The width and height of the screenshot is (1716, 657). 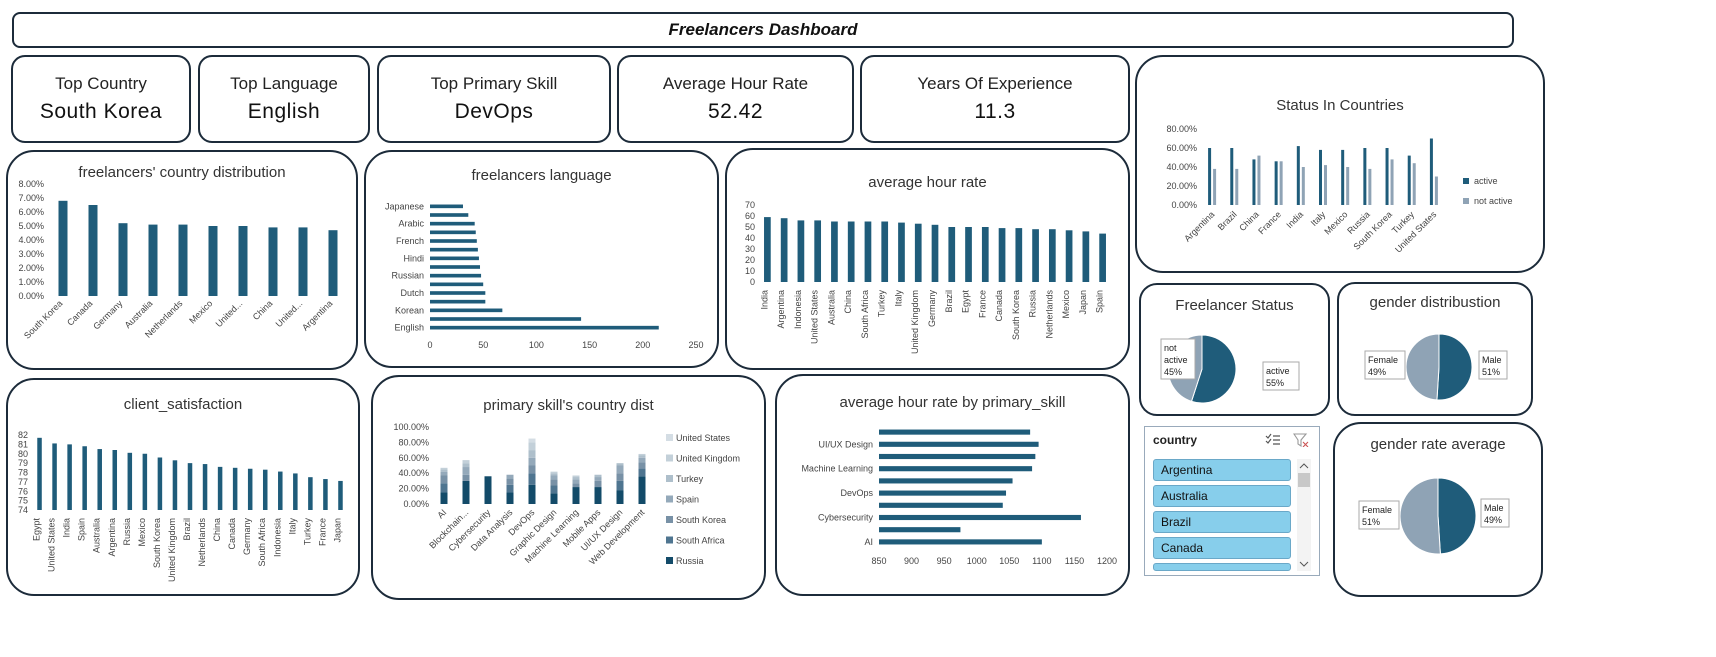 I want to click on x-tick-label: Germany, so click(x=932, y=309).